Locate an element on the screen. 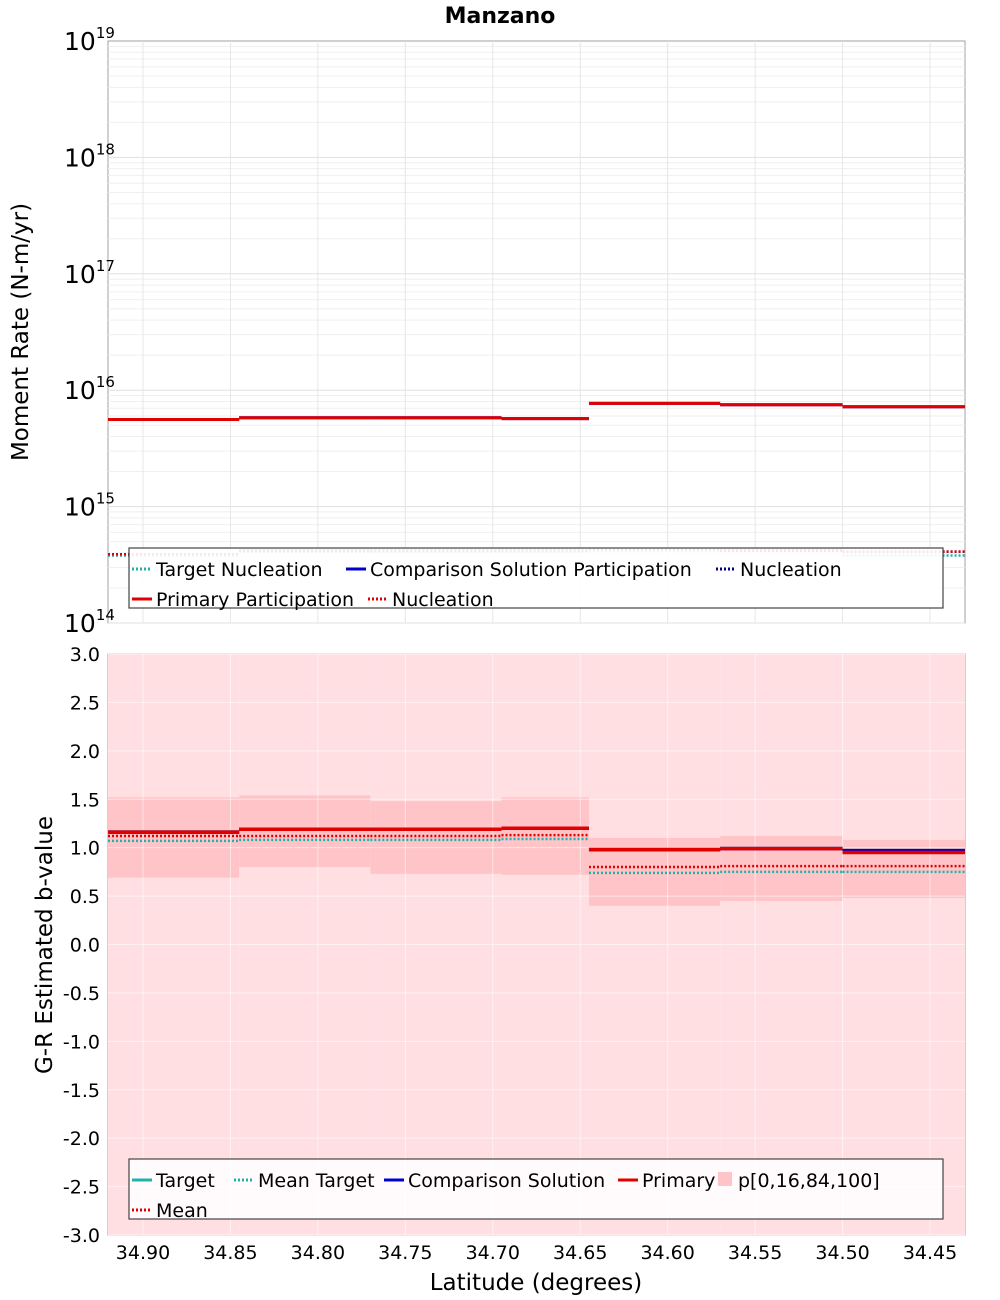 The height and width of the screenshot is (1300, 1000). legend-label: Mean is located at coordinates (182, 1211).